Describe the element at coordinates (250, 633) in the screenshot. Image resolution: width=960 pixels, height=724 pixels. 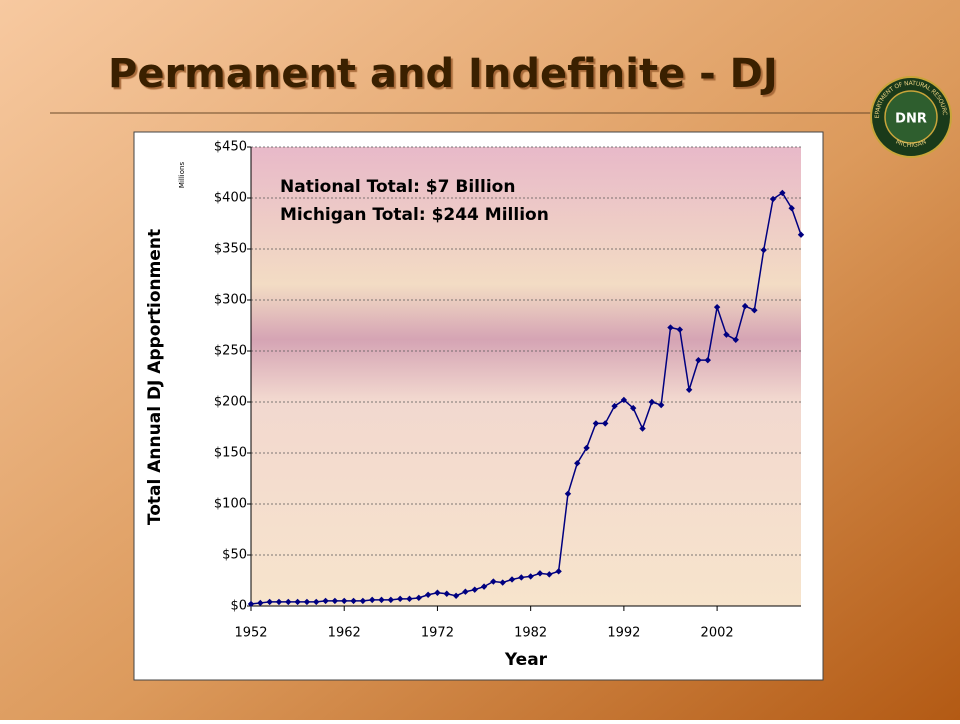
I see `x-tick-label: 1952` at that location.